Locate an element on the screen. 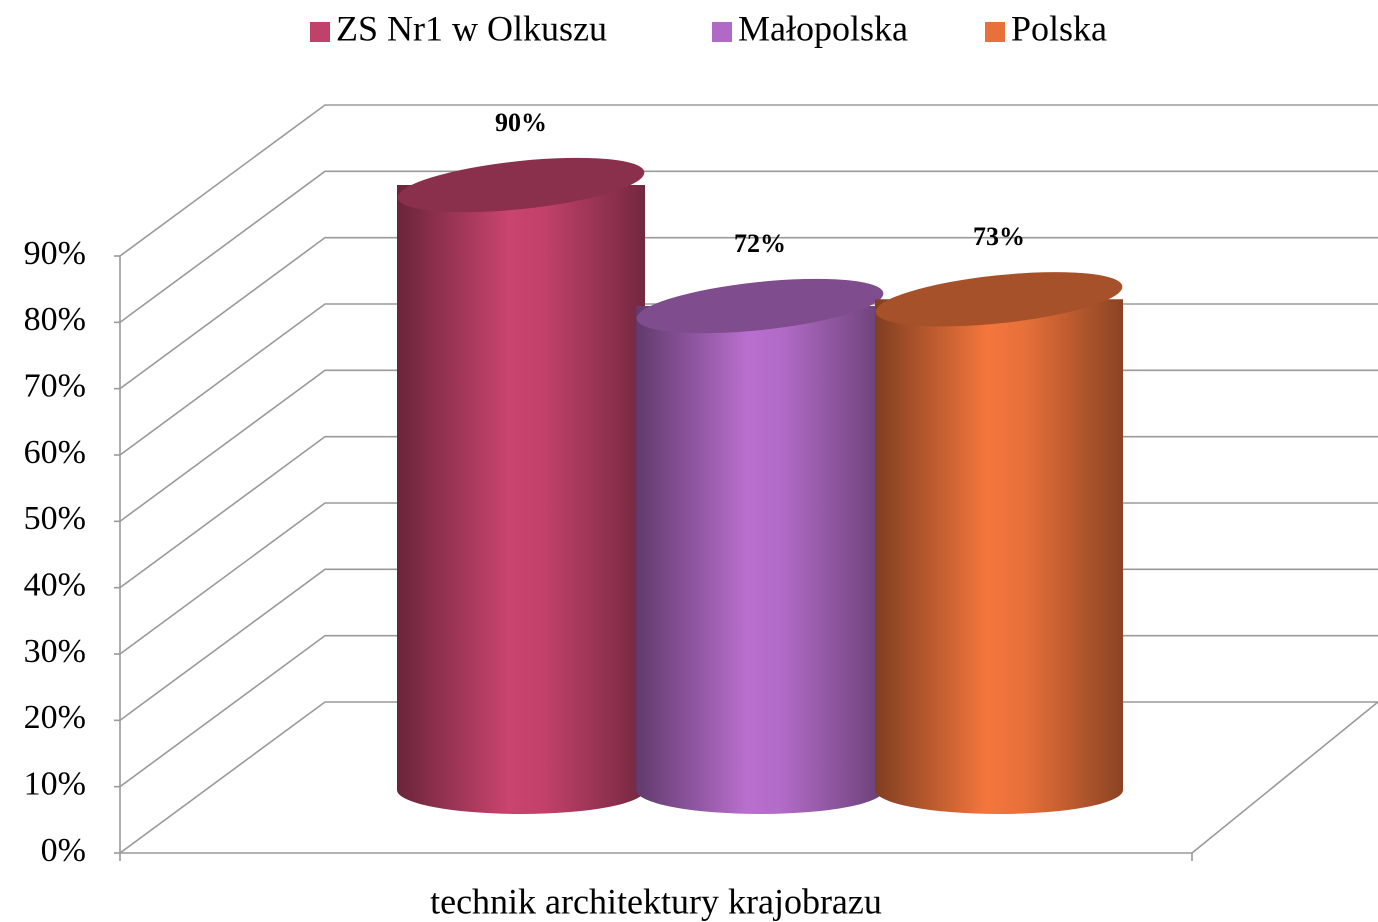 This screenshot has width=1378, height=922. value-label: 73% is located at coordinates (999, 236).